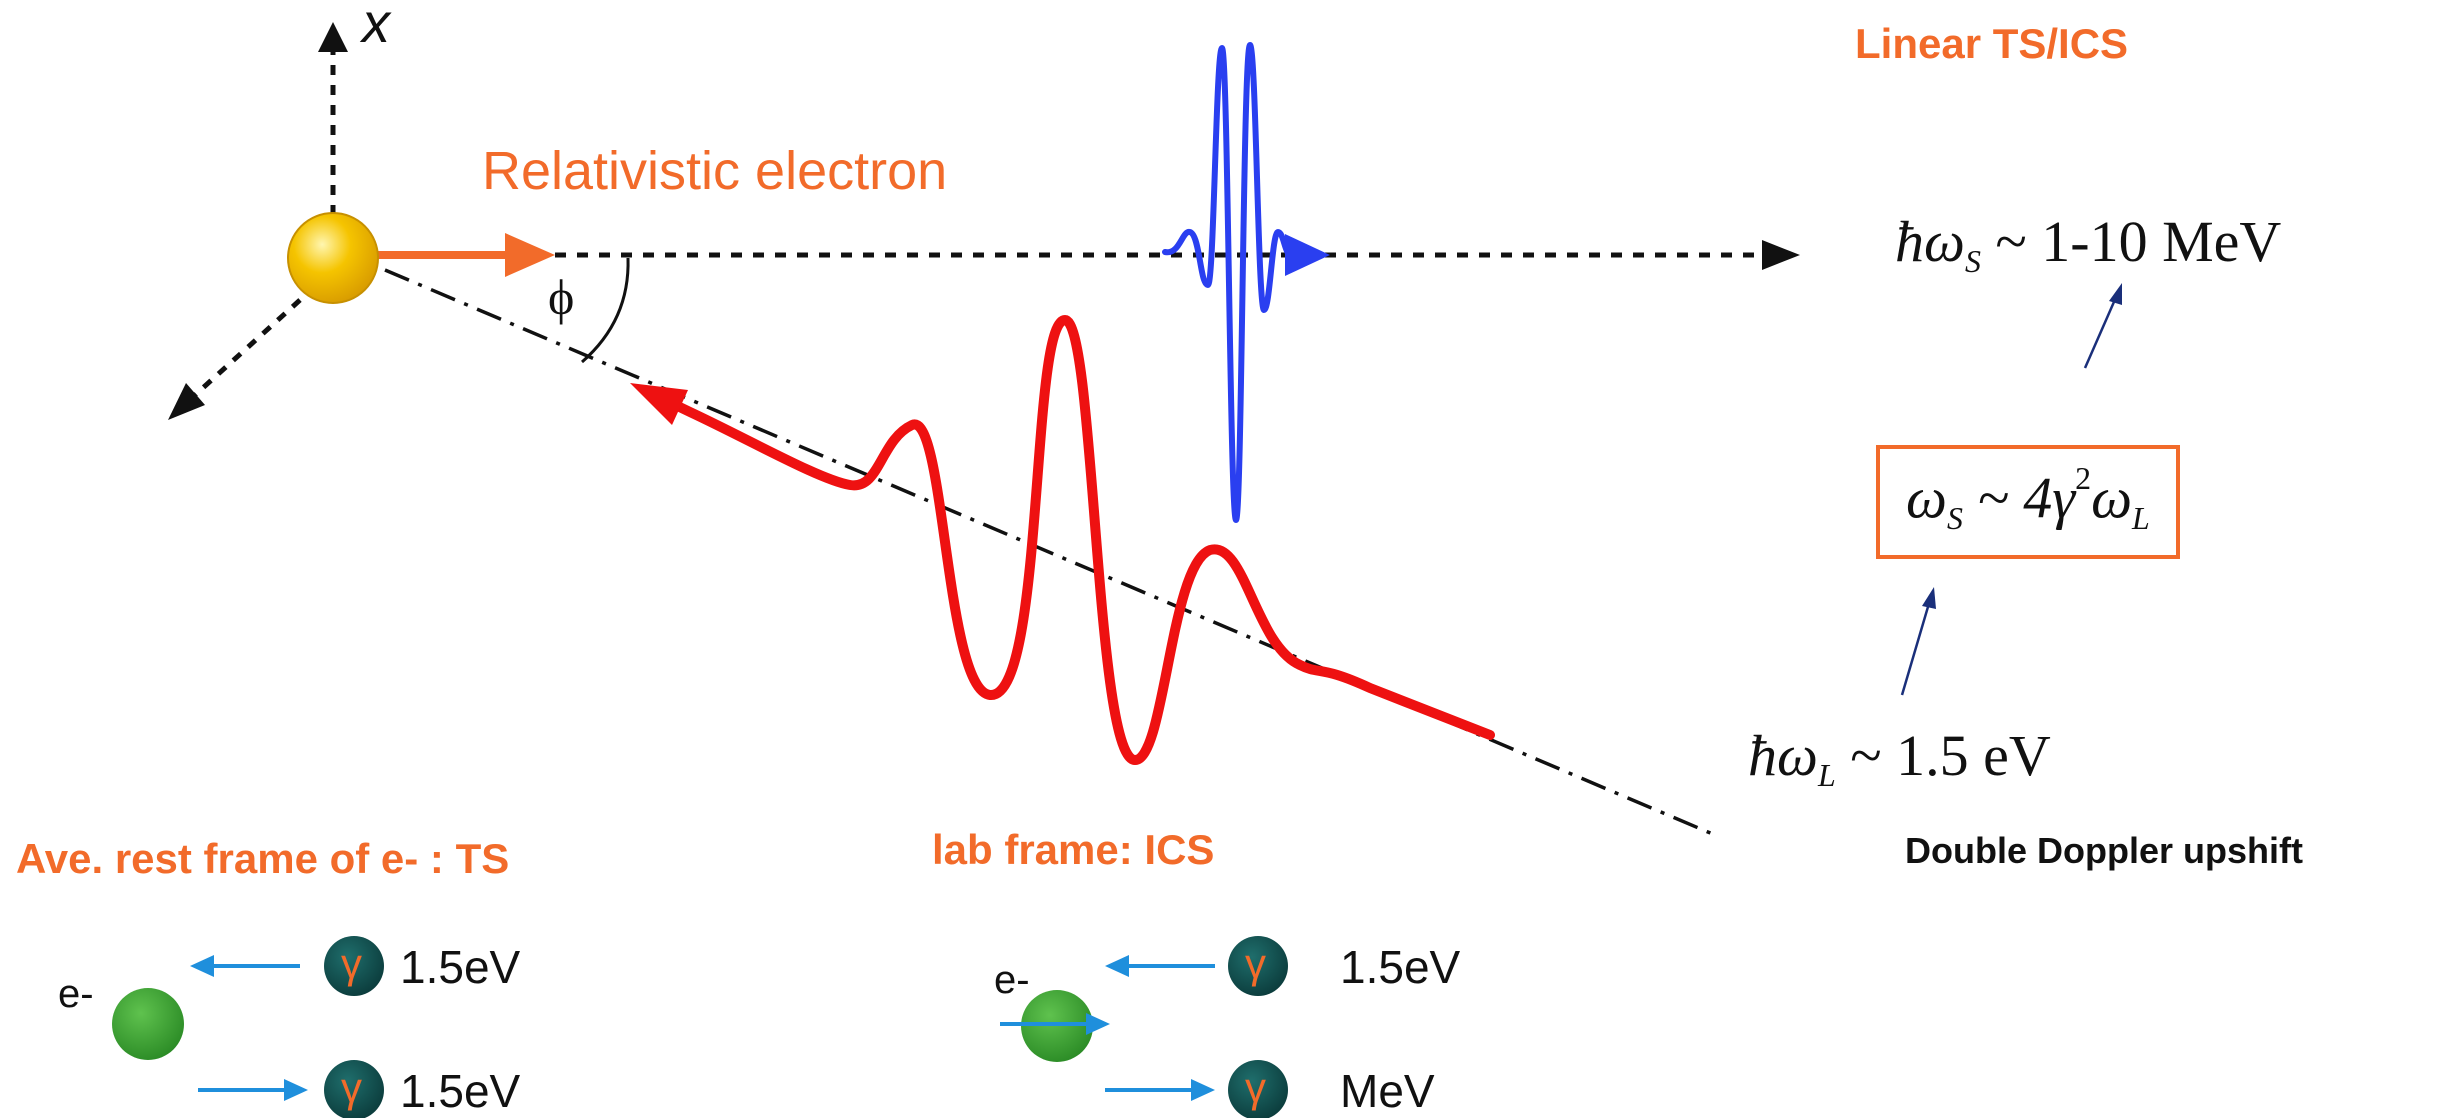  What do you see at coordinates (1307, 255) in the screenshot?
I see `gamma-pulse-arrowhead` at bounding box center [1307, 255].